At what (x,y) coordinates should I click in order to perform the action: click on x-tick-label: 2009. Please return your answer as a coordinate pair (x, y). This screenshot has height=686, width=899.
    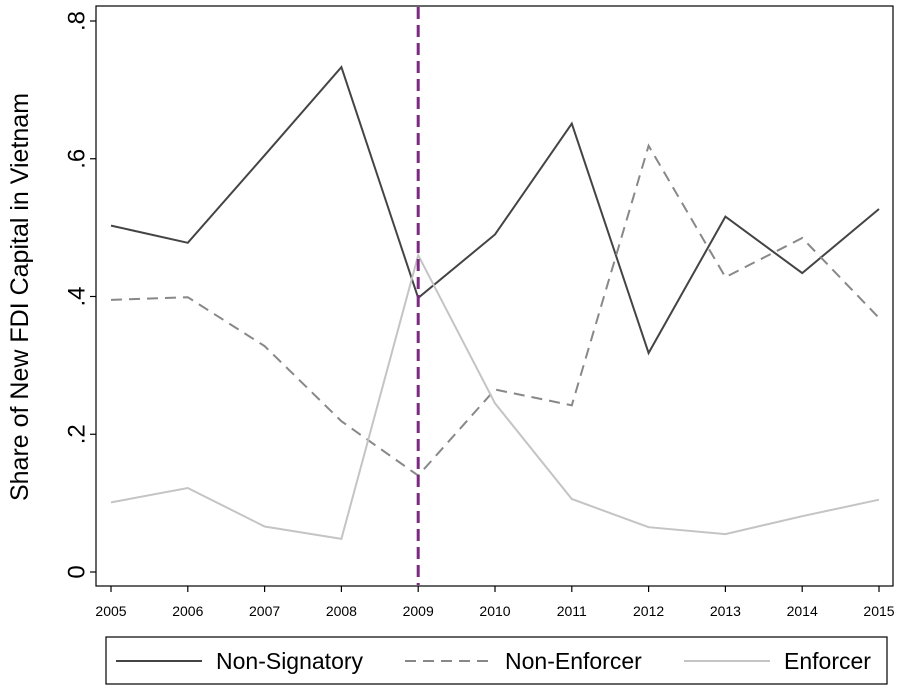
    Looking at the image, I should click on (418, 611).